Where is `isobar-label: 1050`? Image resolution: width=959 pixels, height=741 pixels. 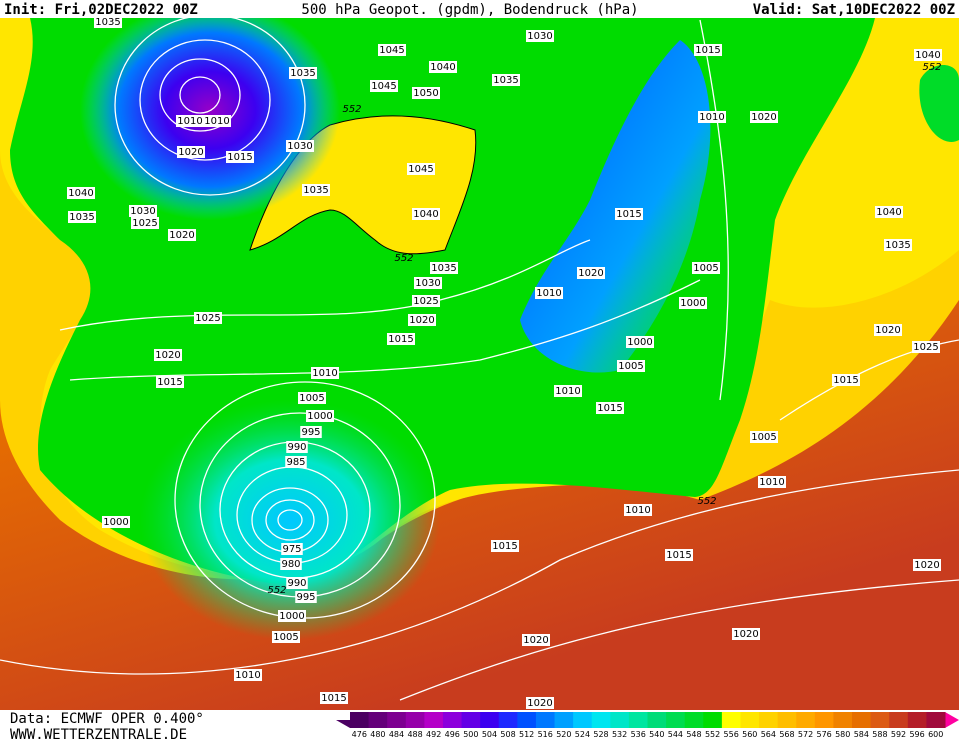
isobar-label: 1050 is located at coordinates (425, 93).